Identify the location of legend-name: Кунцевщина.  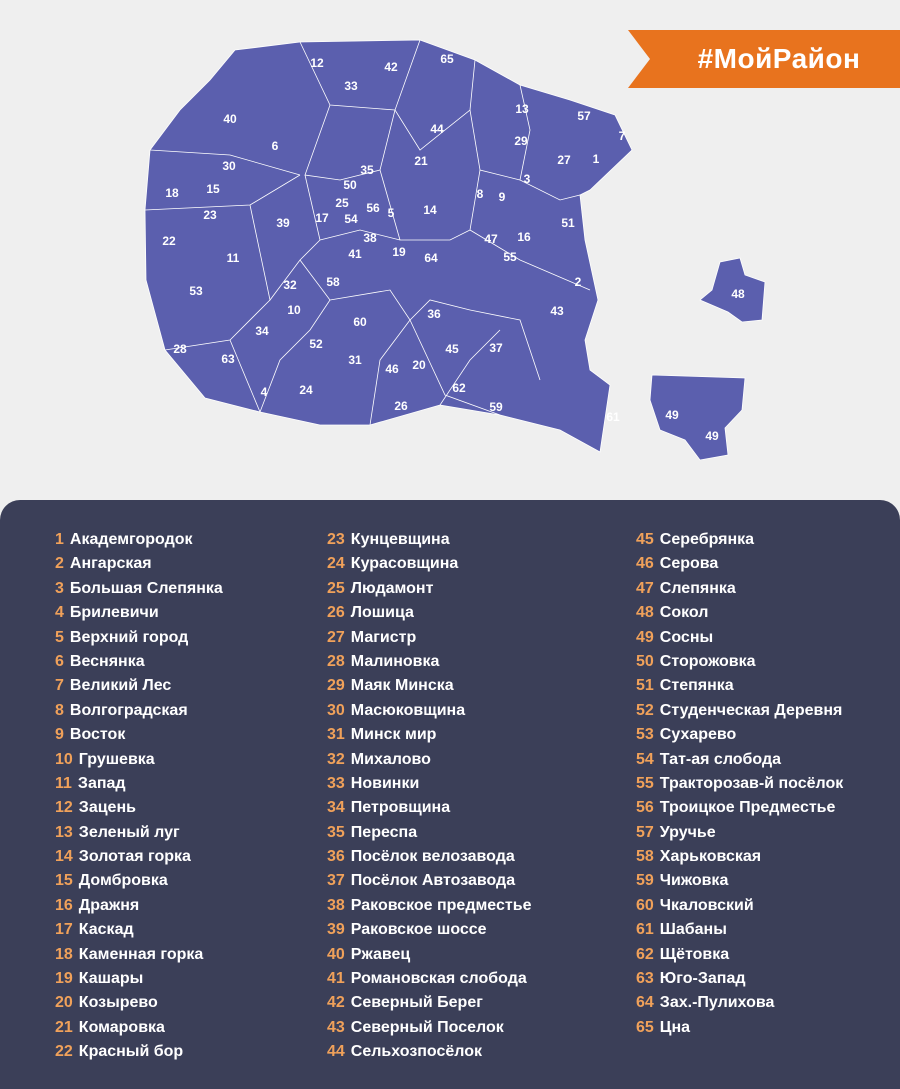
(400, 539).